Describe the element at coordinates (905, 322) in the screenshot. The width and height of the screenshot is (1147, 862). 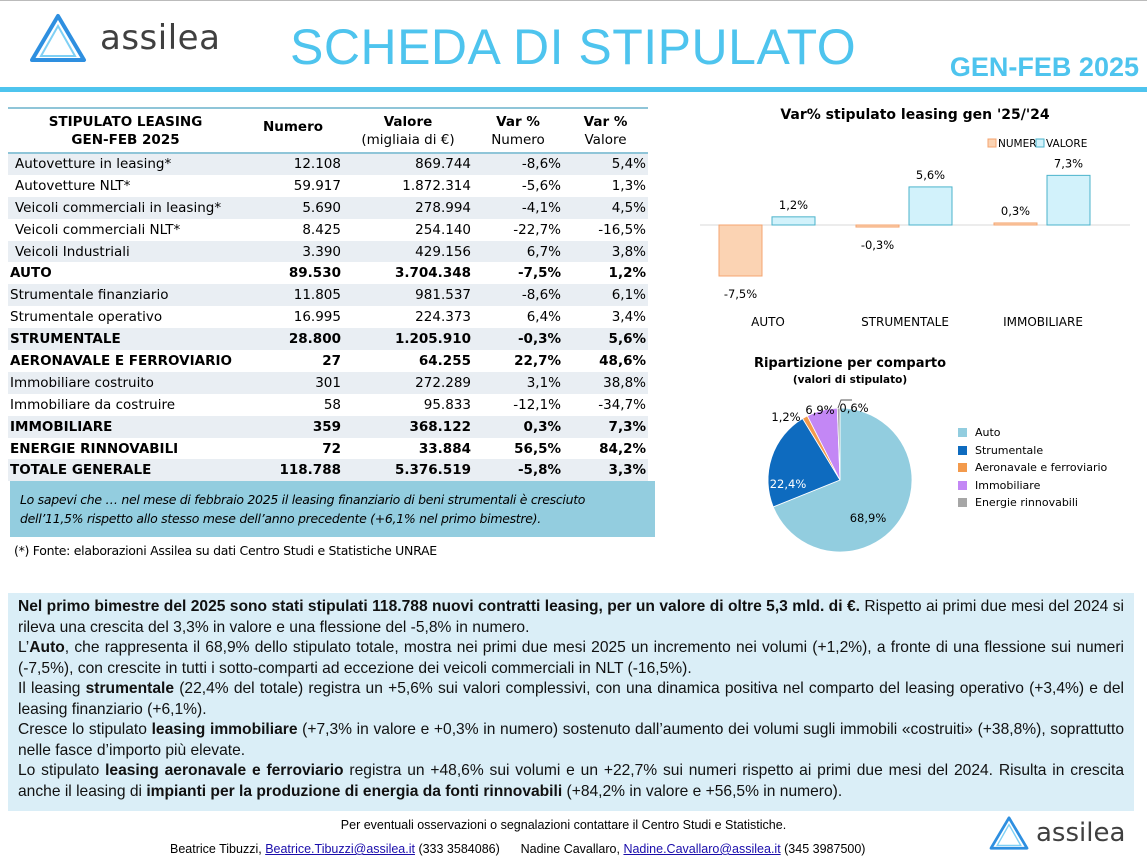
I see `category-label: STRUMENTALE` at that location.